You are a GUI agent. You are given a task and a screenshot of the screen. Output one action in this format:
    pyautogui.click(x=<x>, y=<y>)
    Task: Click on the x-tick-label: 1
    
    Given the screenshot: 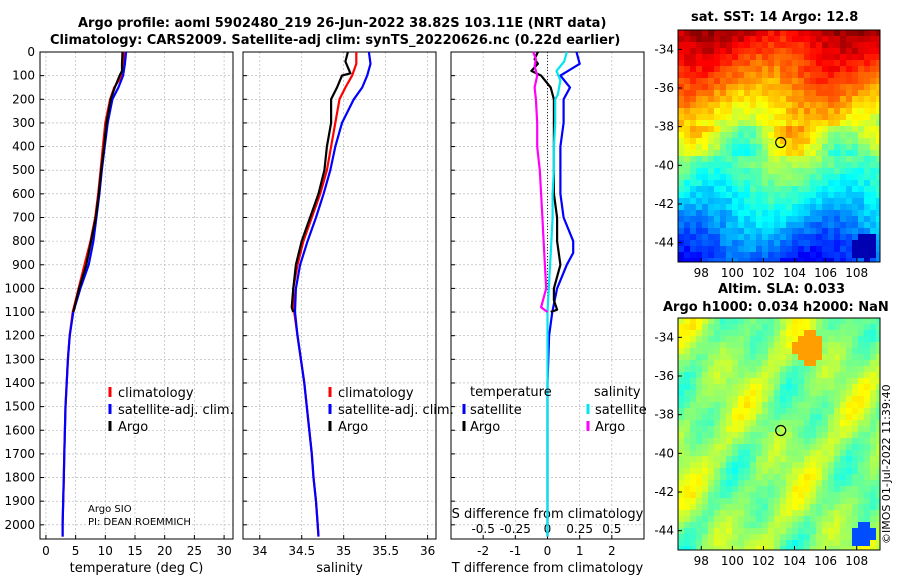 What is the action you would take?
    pyautogui.click(x=580, y=551)
    